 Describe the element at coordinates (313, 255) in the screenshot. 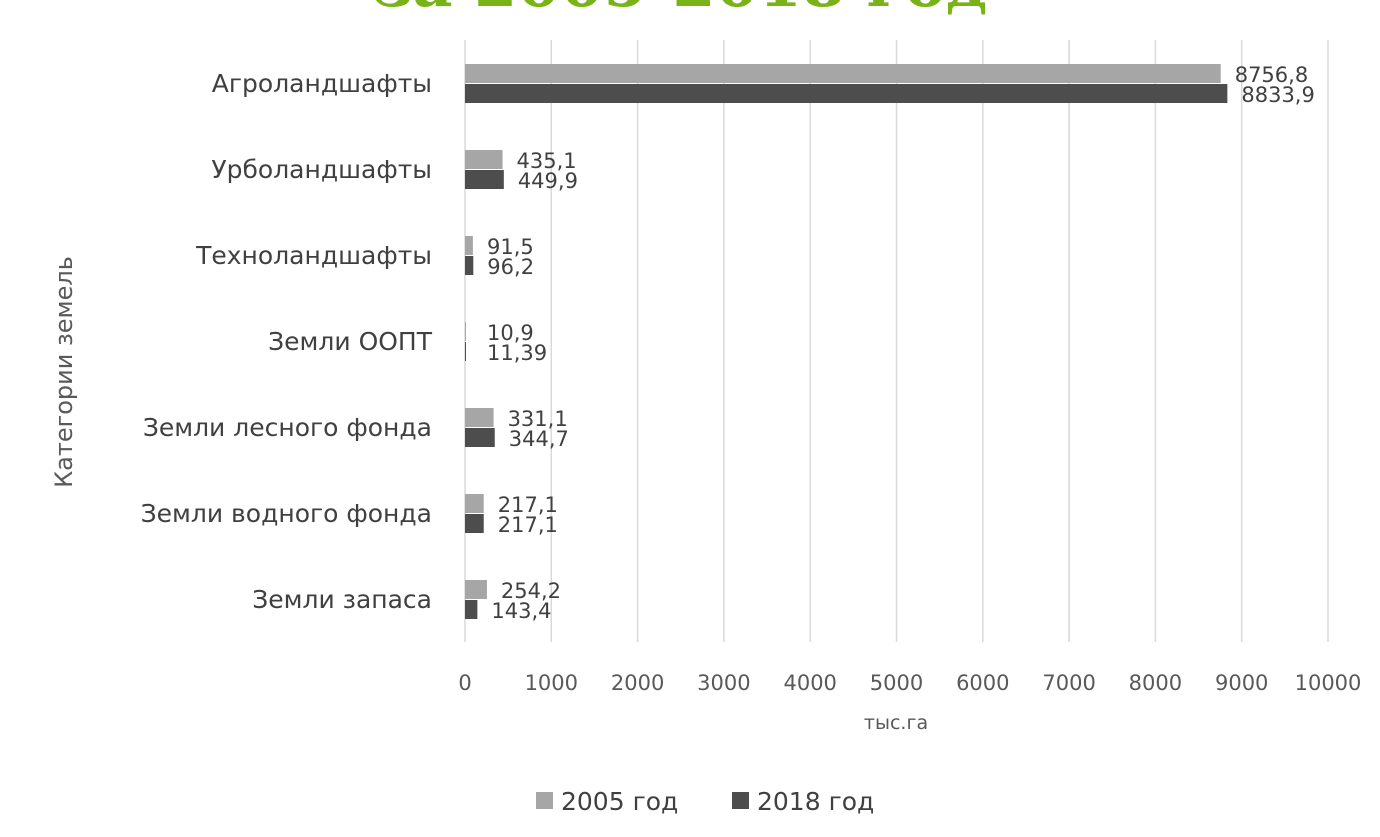

I see `category-label: Техноландшафты` at that location.